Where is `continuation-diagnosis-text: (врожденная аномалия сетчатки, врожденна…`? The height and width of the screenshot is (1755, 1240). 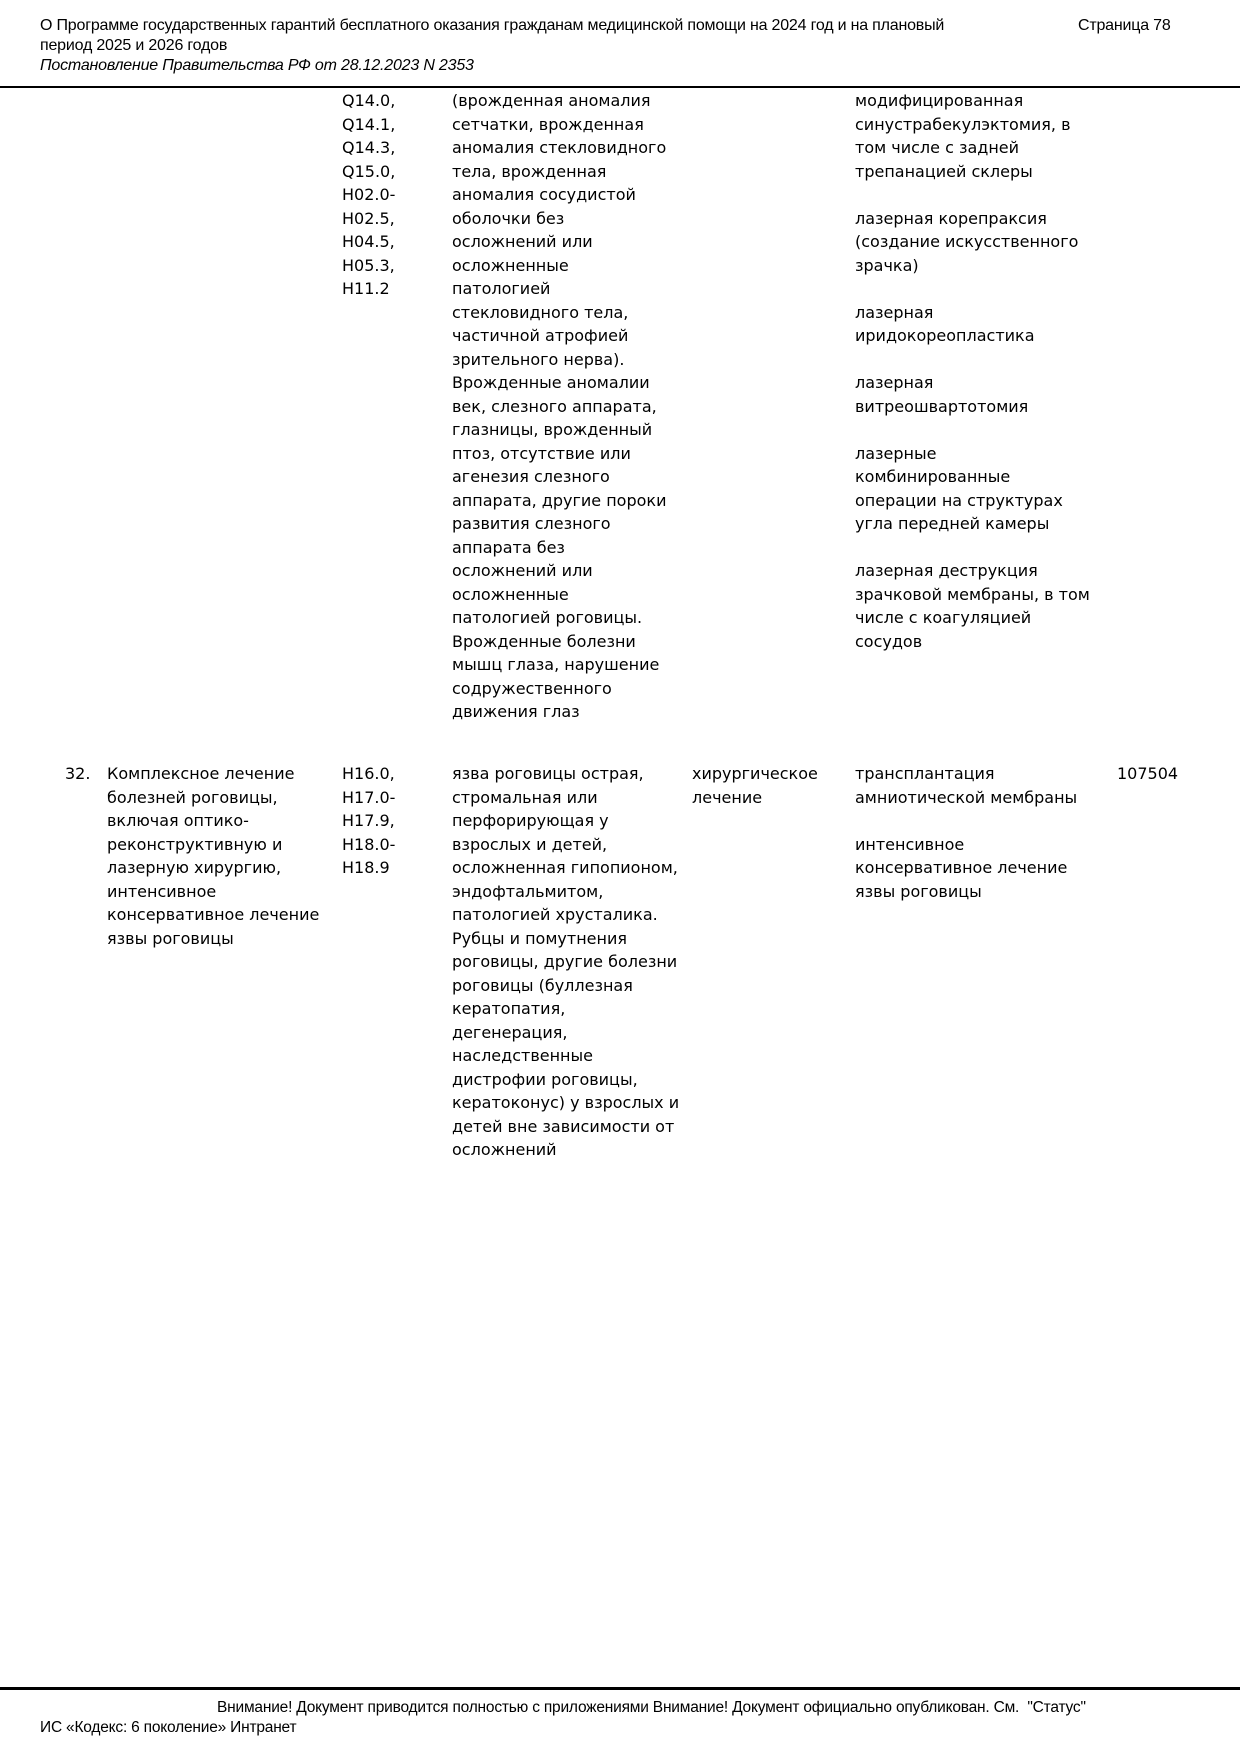 continuation-diagnosis-text: (врожденная аномалия сетчатки, врожденна… is located at coordinates (559, 406).